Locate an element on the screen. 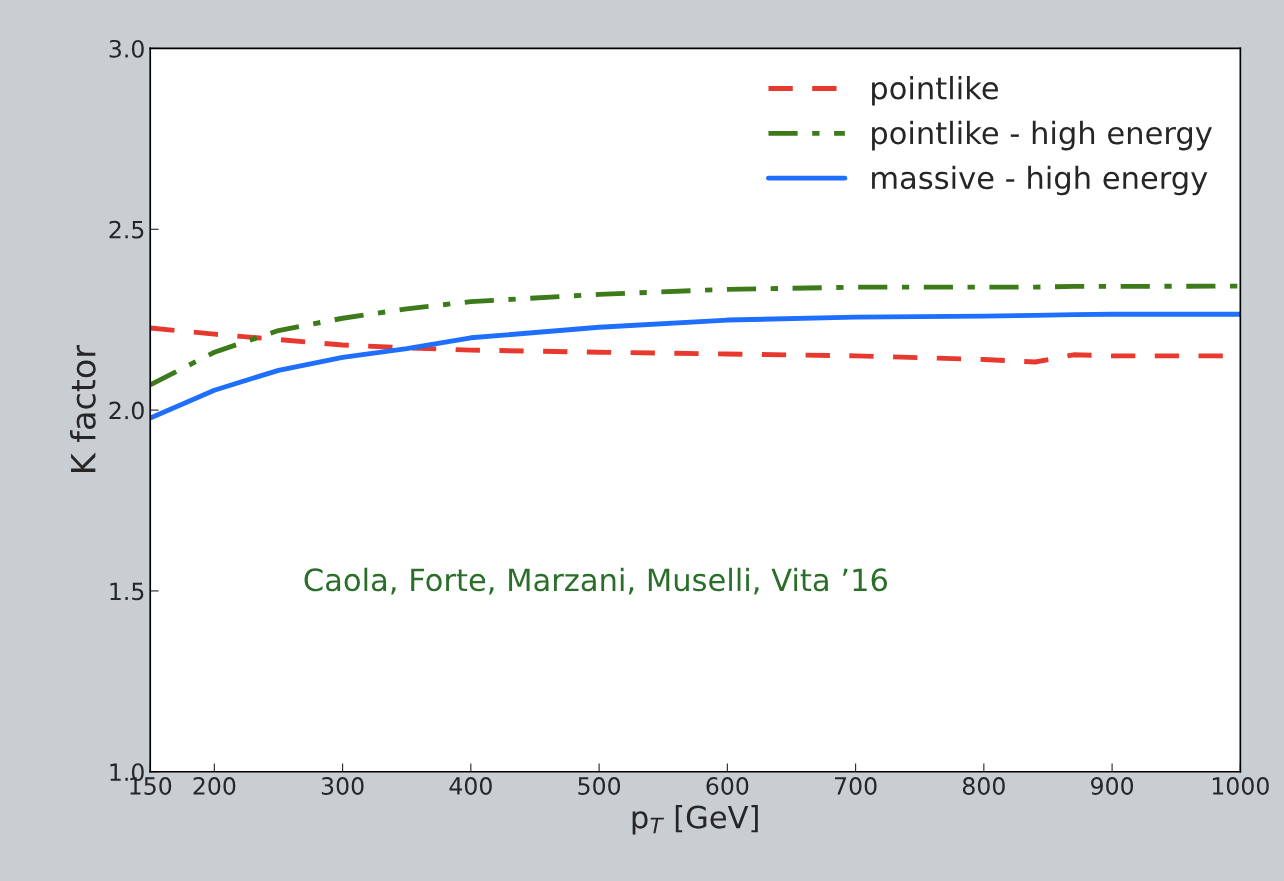 This screenshot has width=1284, height=881. x-tick-label: 200 is located at coordinates (214, 786).